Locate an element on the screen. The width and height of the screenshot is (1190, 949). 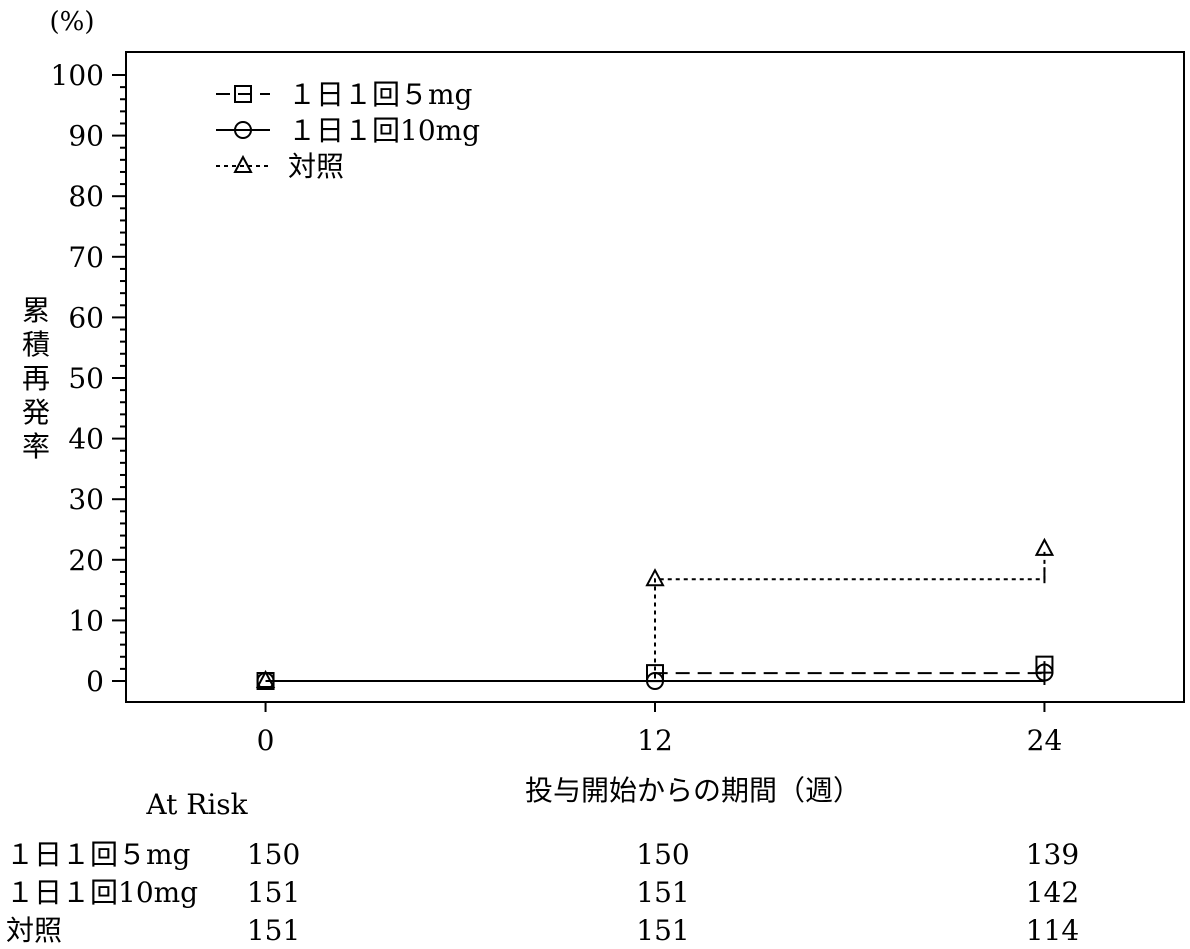
y-tick-label: 20 is located at coordinates (86, 560).